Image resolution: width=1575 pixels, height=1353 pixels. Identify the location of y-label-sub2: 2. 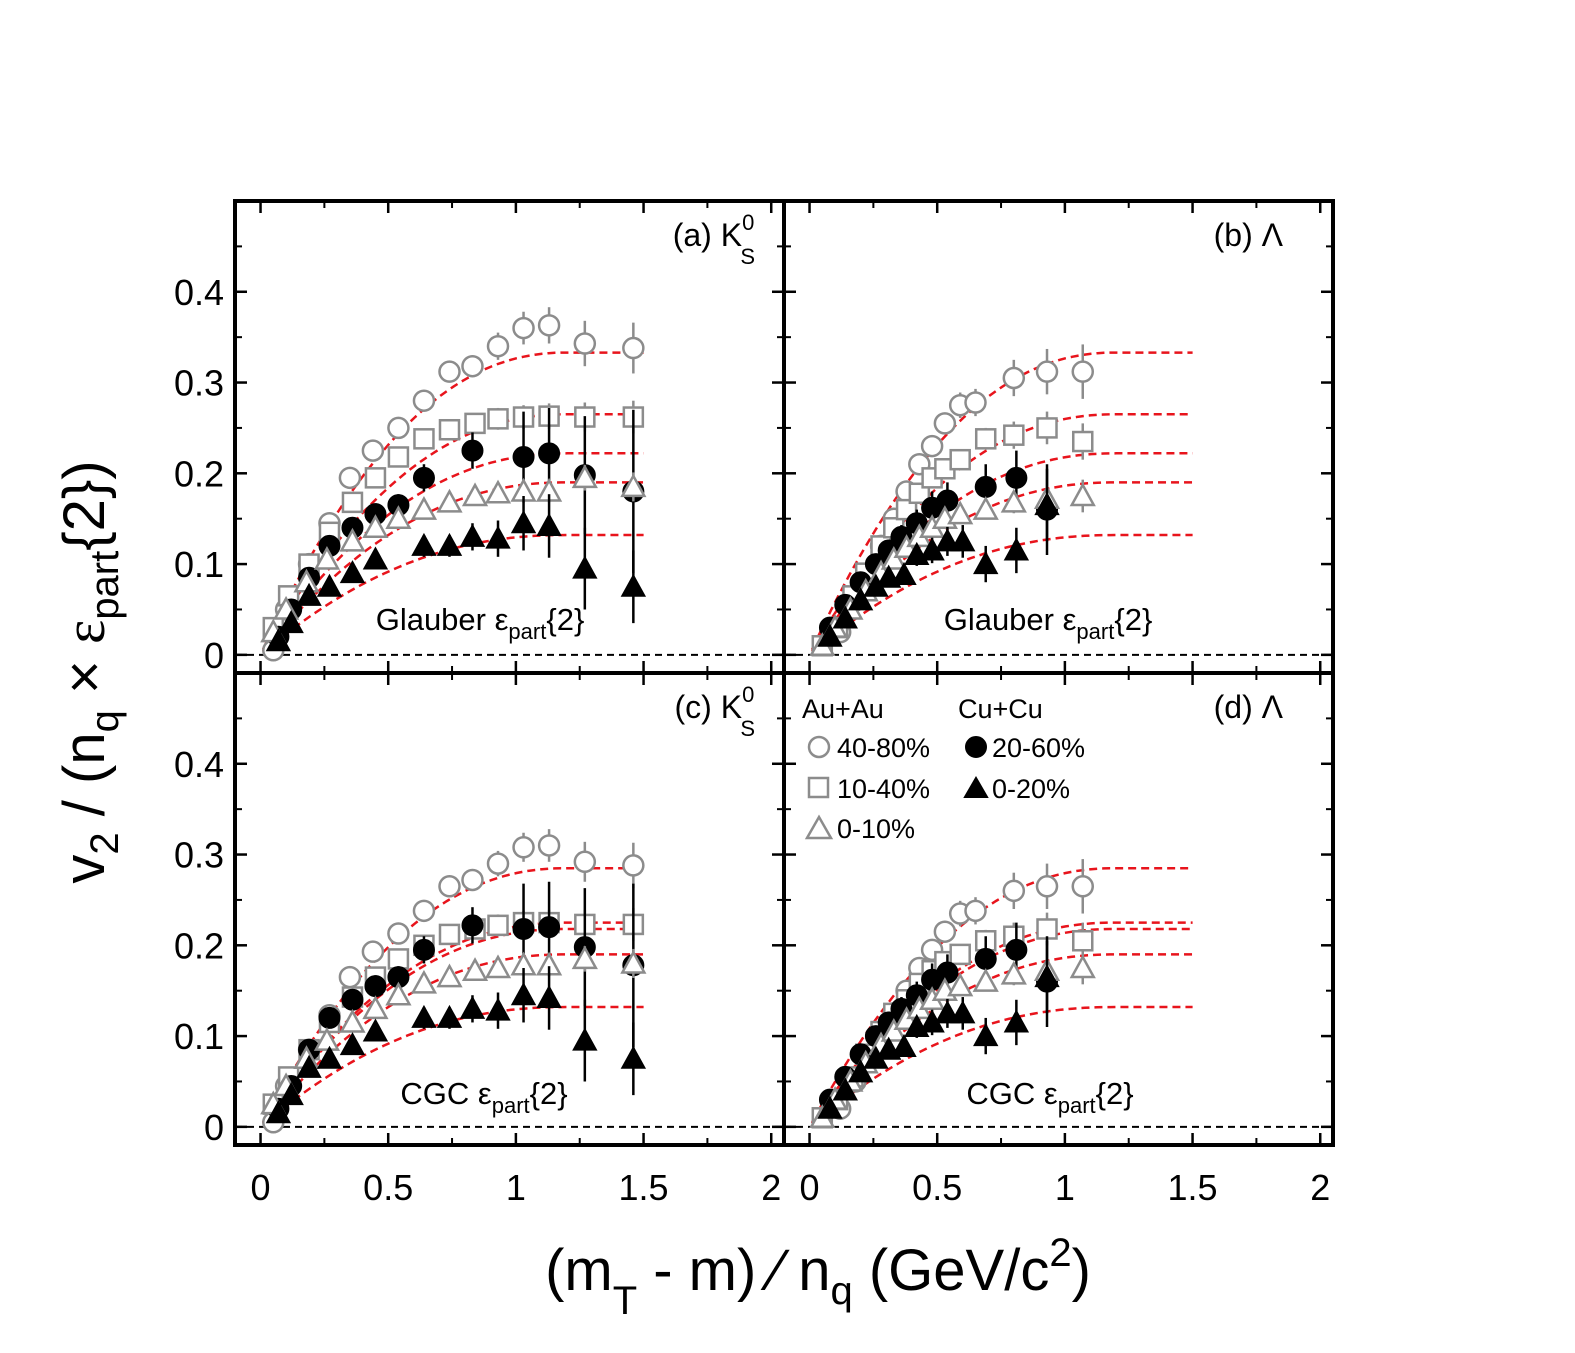
(105, 843).